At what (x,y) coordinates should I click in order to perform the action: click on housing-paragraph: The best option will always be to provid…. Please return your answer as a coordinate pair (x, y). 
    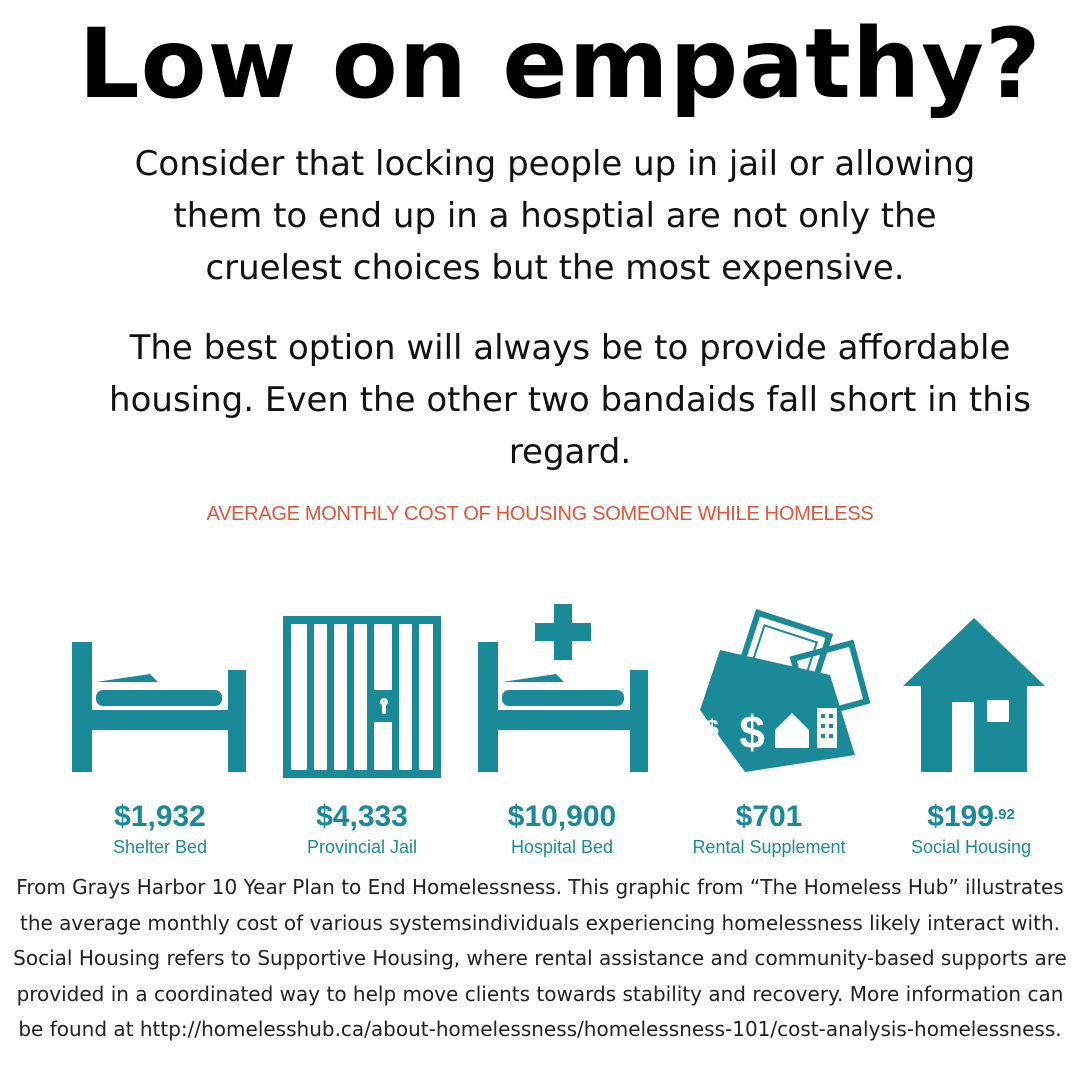
    Looking at the image, I should click on (570, 400).